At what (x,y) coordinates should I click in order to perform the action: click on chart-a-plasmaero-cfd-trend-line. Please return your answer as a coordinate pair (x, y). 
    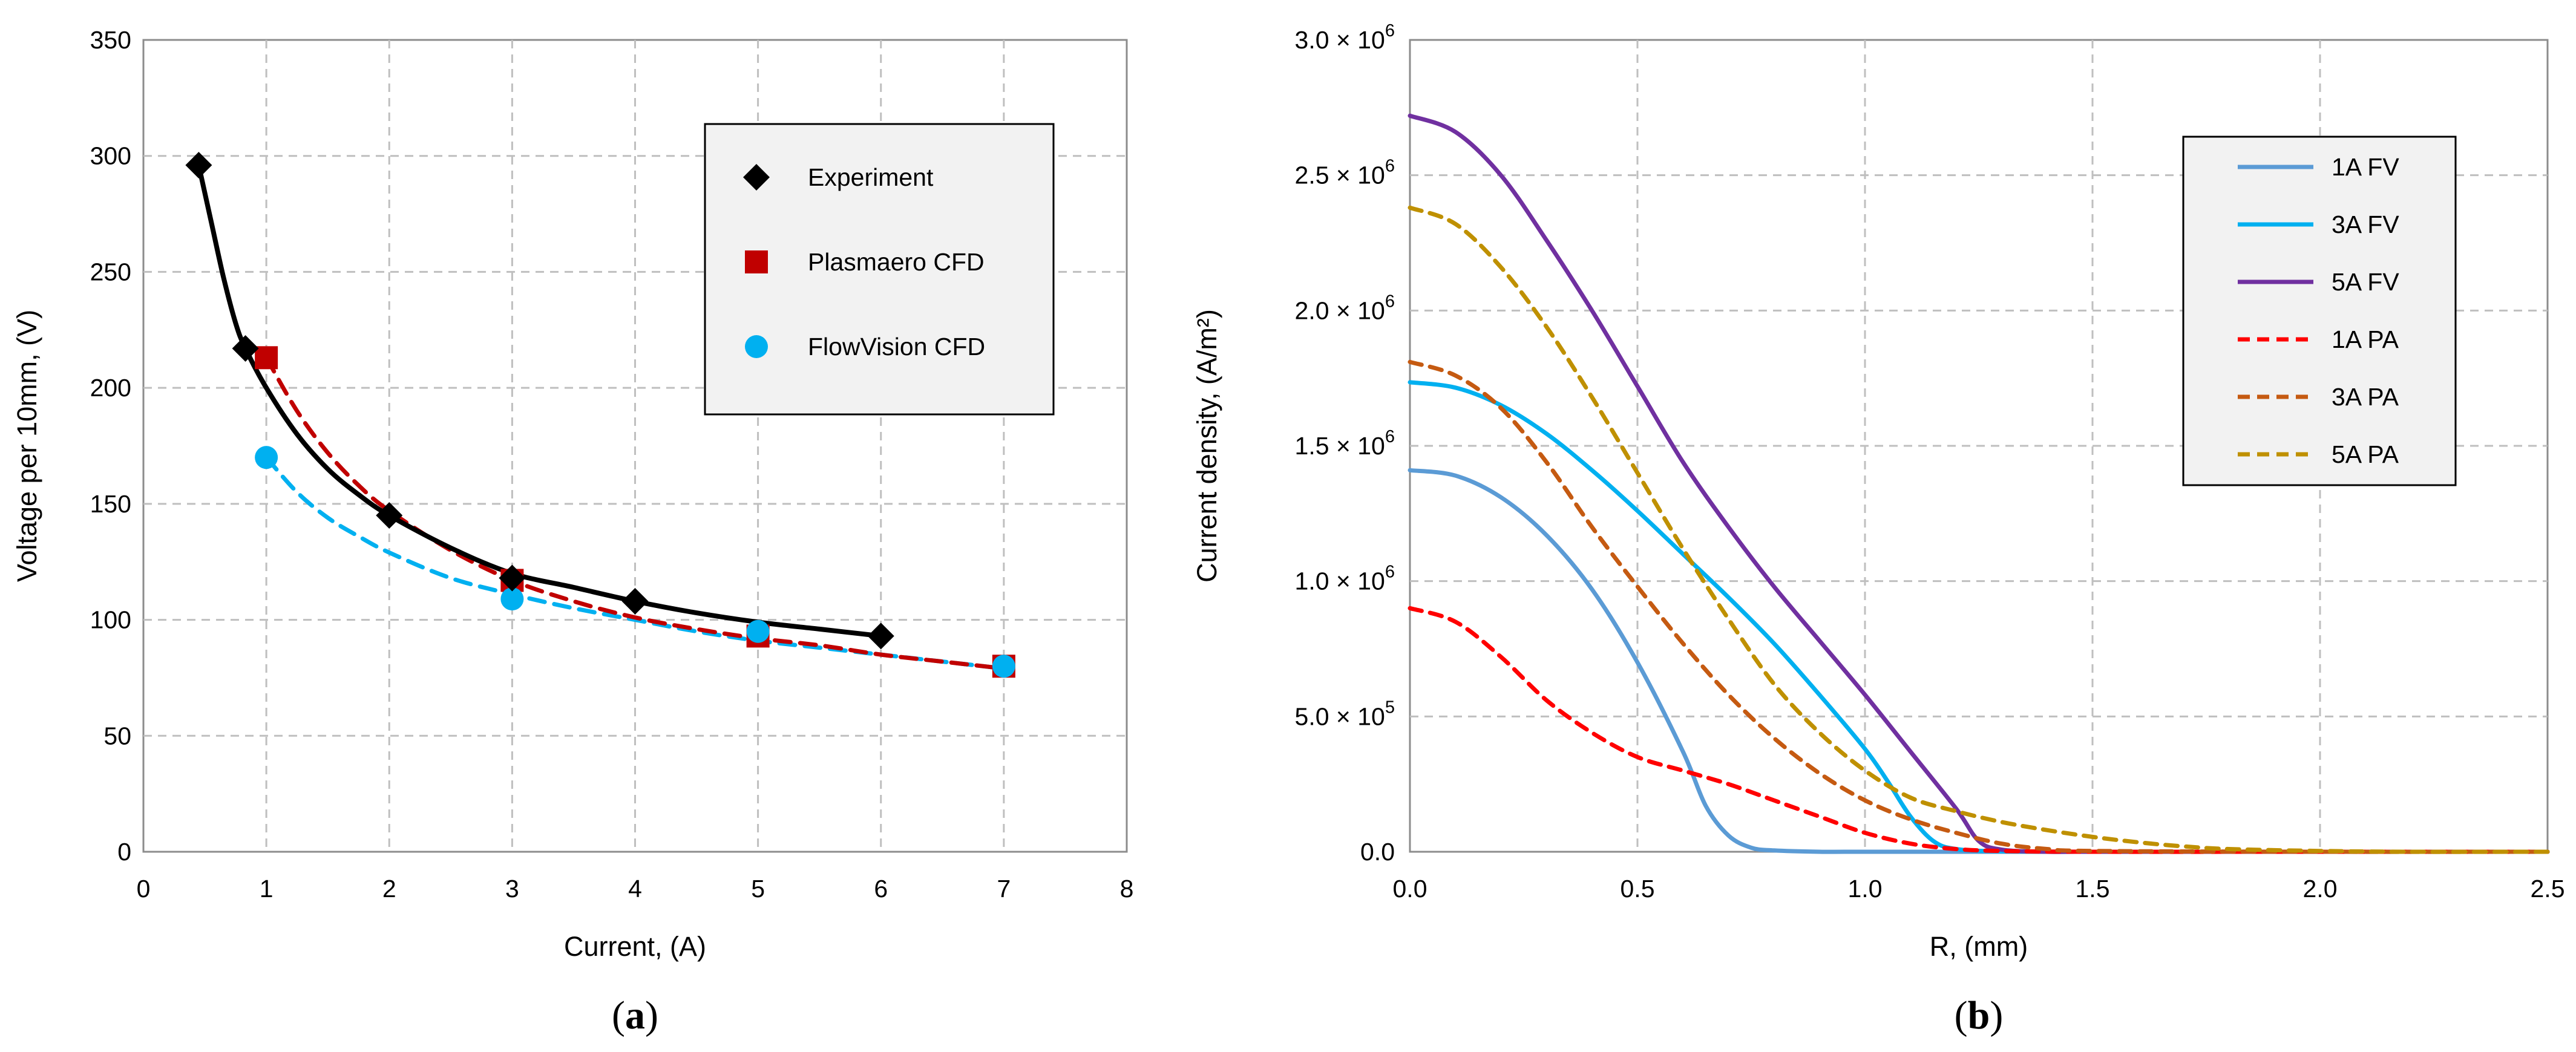
    Looking at the image, I should click on (635, 513).